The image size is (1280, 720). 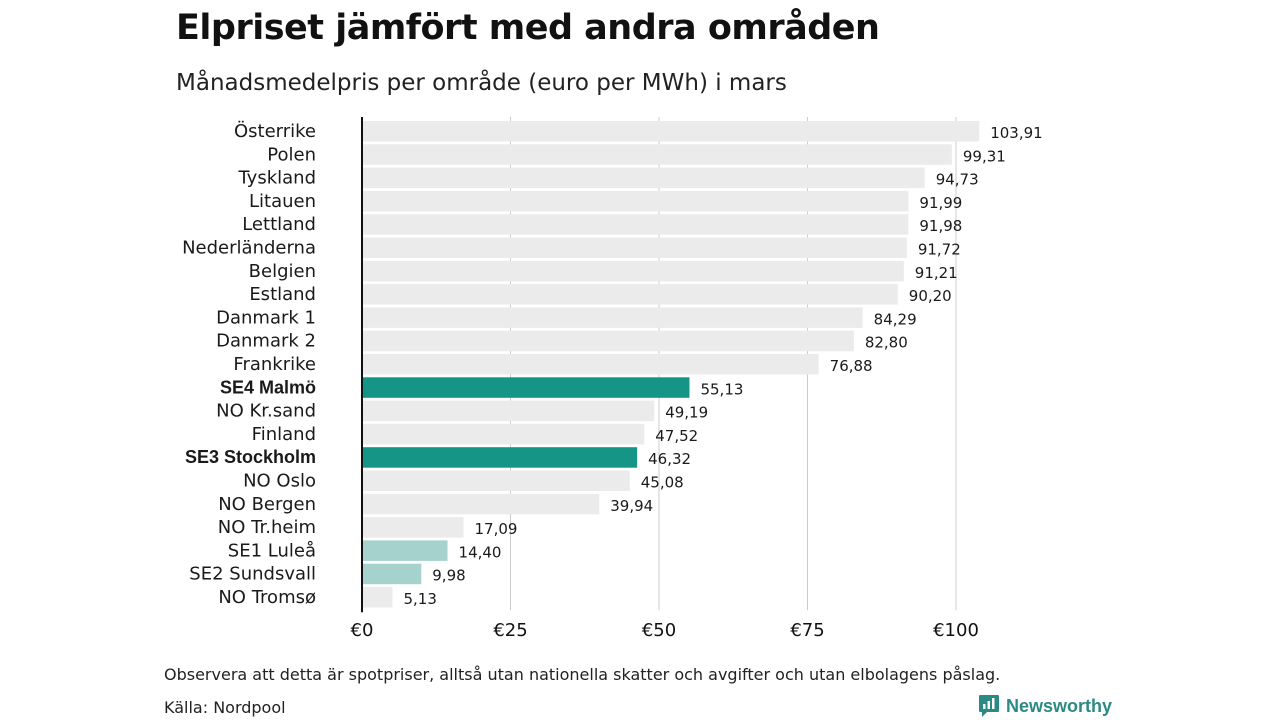 What do you see at coordinates (956, 630) in the screenshot?
I see `x-tick-label: €100` at bounding box center [956, 630].